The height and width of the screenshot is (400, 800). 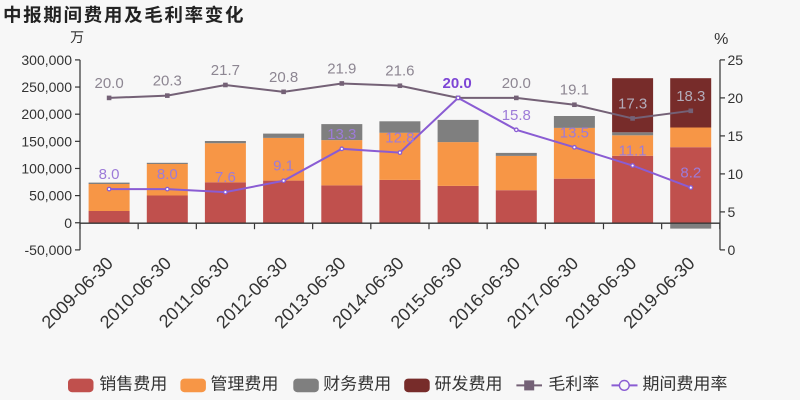 I want to click on svg-text: 9.1, so click(x=283, y=166).